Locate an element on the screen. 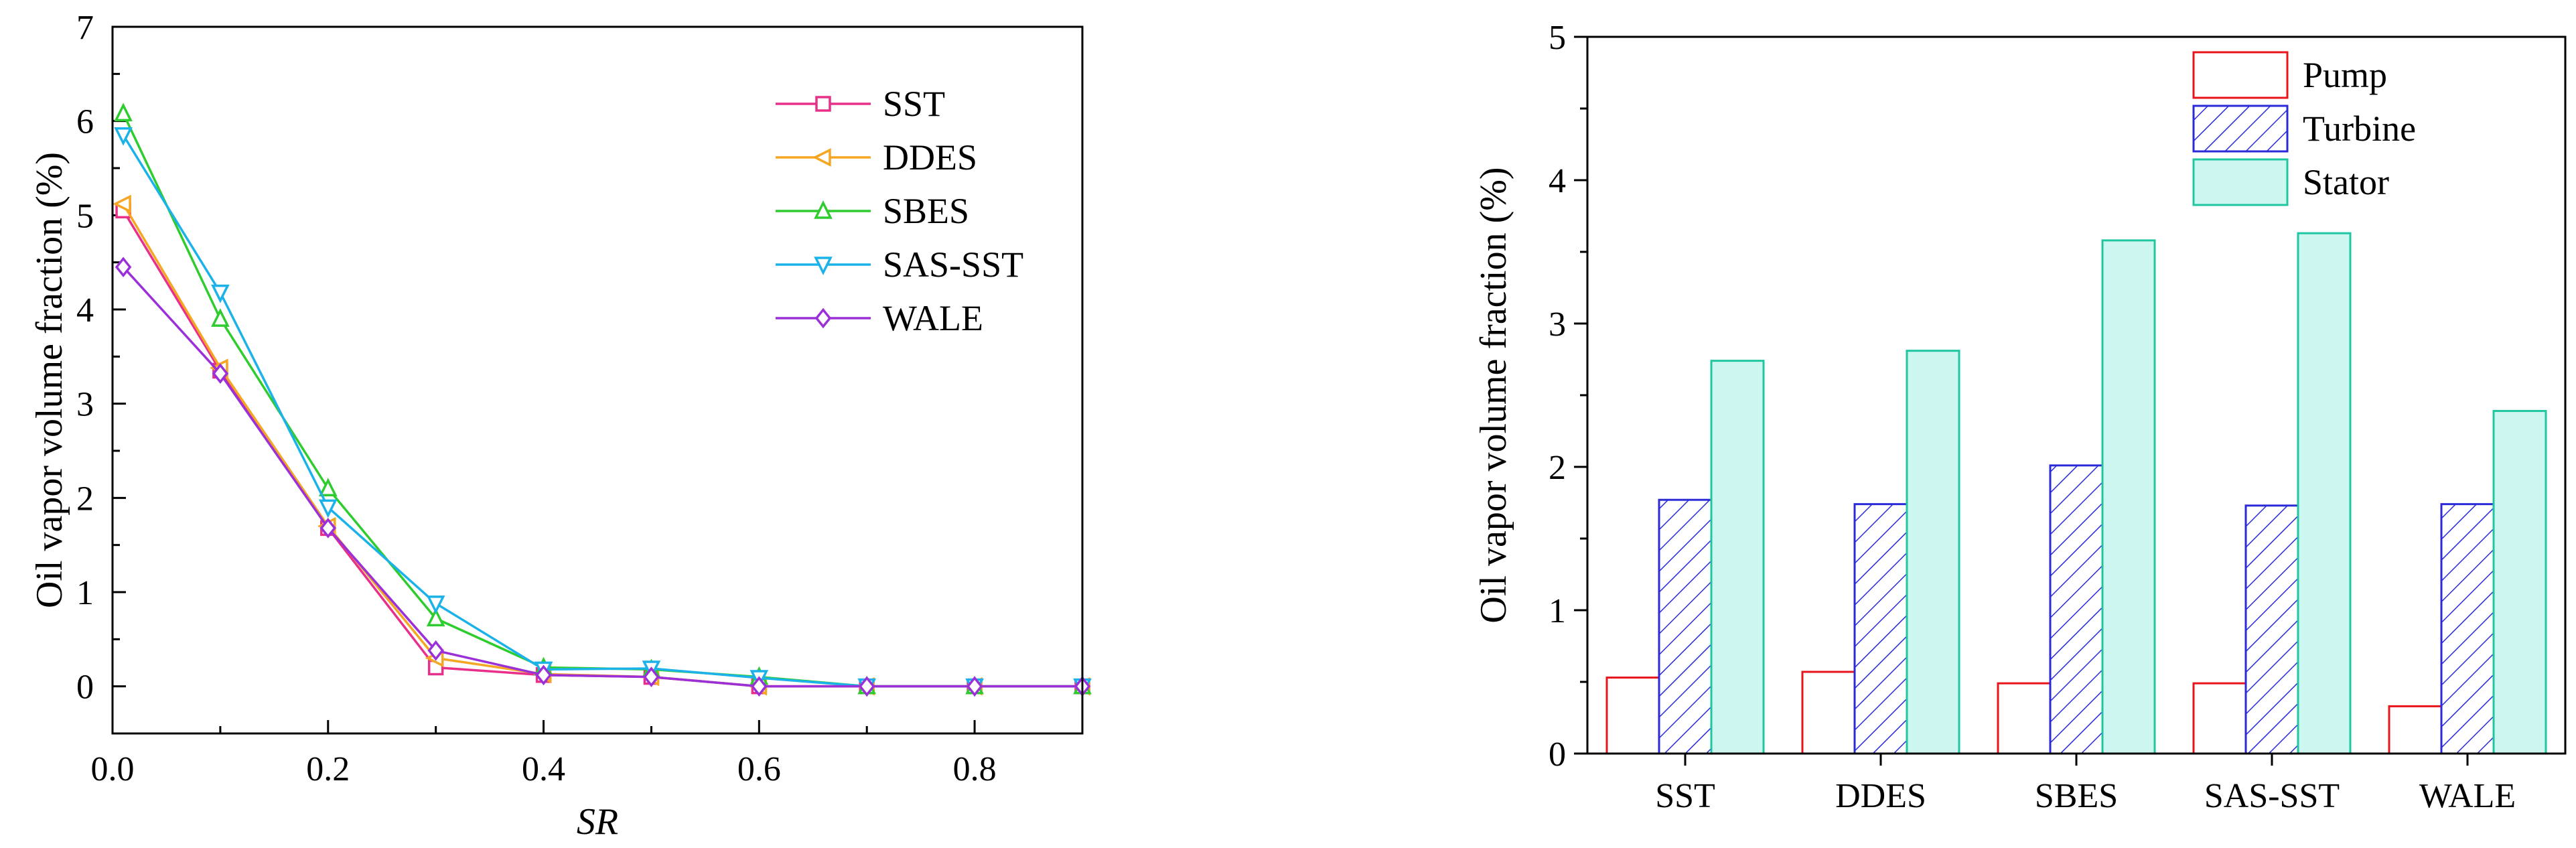 The height and width of the screenshot is (848, 2576). x-tick-label: DDES is located at coordinates (1880, 796).